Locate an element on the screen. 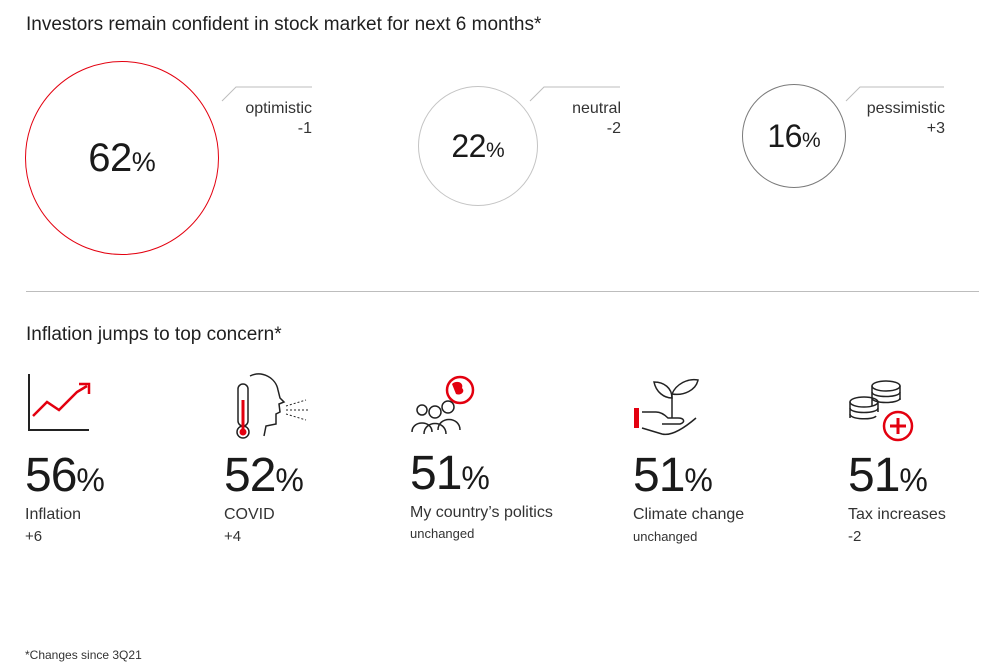  footnote: *Changes since 3Q21 is located at coordinates (83, 655).